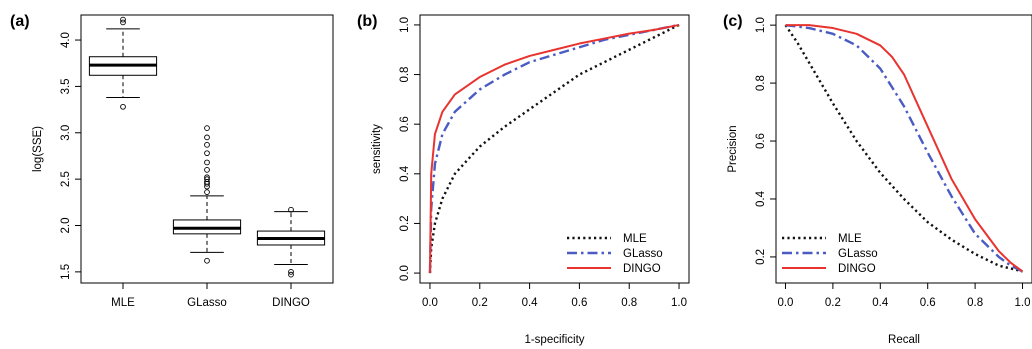 Image resolution: width=1032 pixels, height=349 pixels. Describe the element at coordinates (66, 272) in the screenshot. I see `y-tick-label: 1.5` at that location.